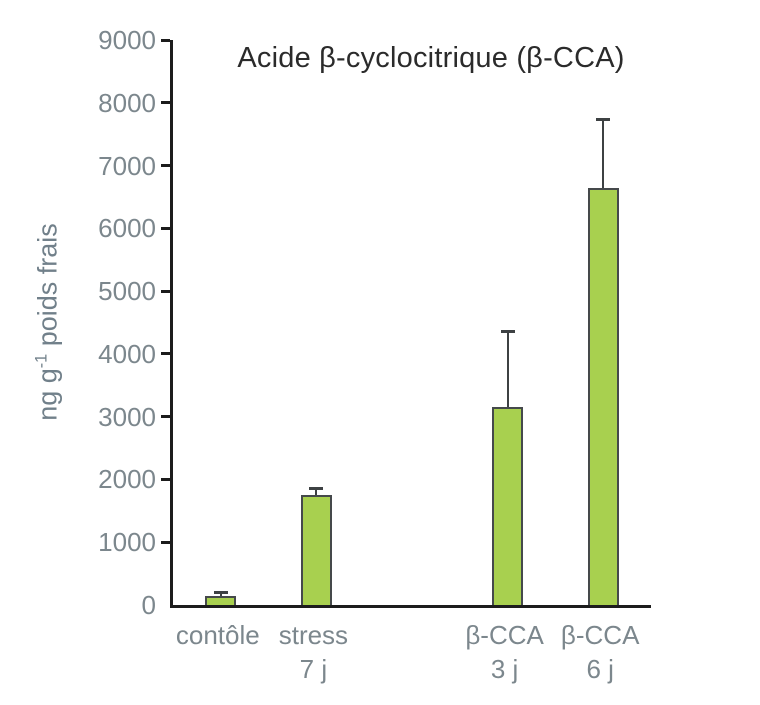 The image size is (760, 705). What do you see at coordinates (600, 652) in the screenshot?
I see `x-tick-label: β-CCA 6 j` at bounding box center [600, 652].